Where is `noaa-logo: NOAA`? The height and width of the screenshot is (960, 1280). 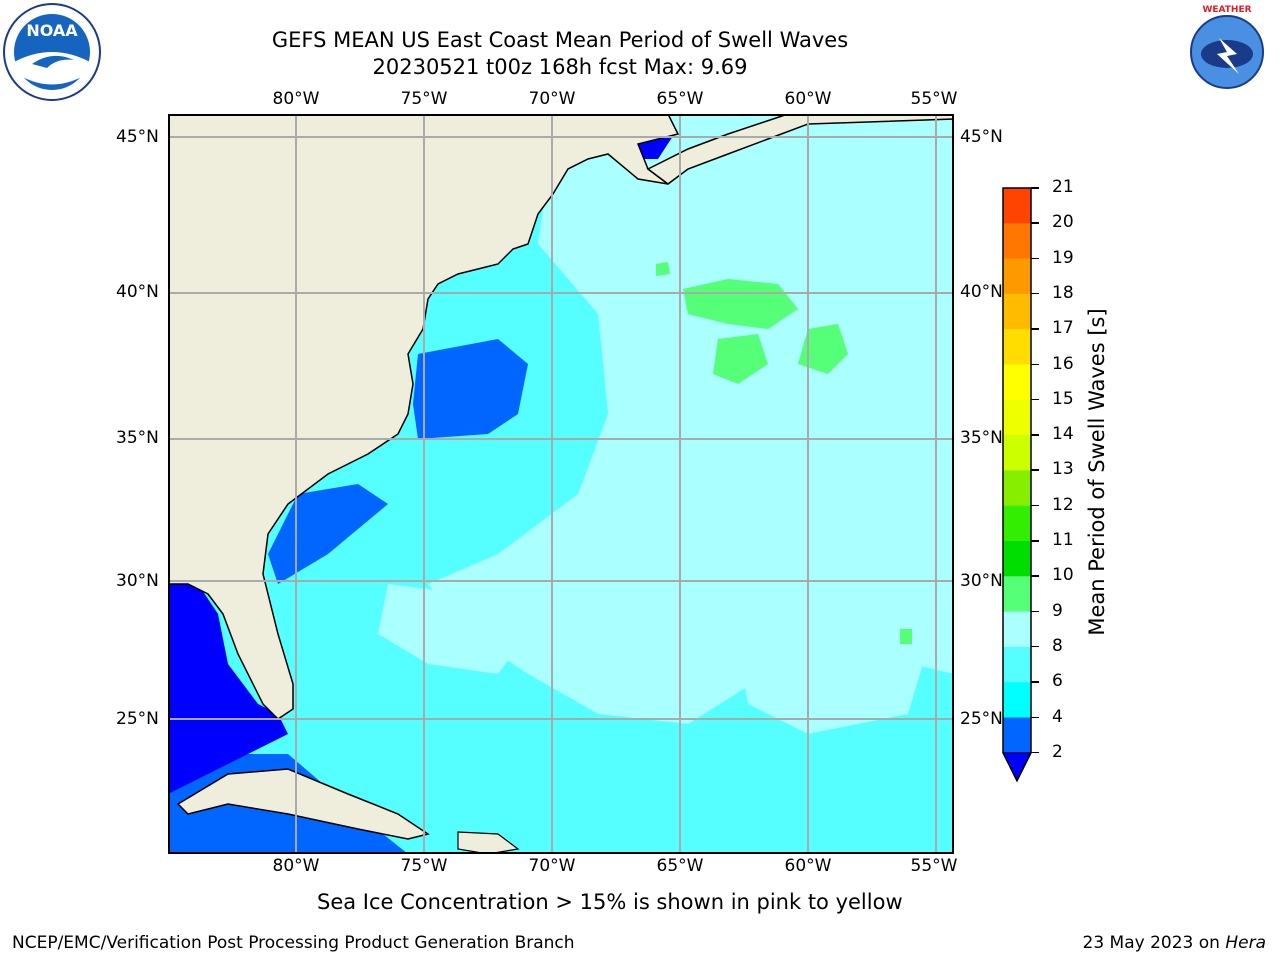
noaa-logo: NOAA is located at coordinates (52, 52).